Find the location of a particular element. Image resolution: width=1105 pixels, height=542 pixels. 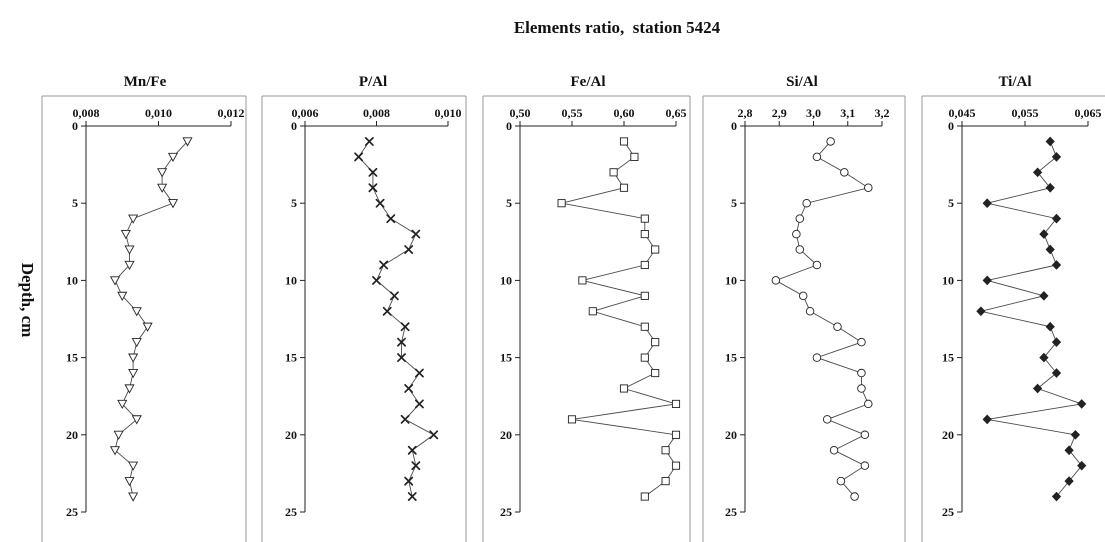

depth-axis-title: Depth, cm is located at coordinates (27, 300).